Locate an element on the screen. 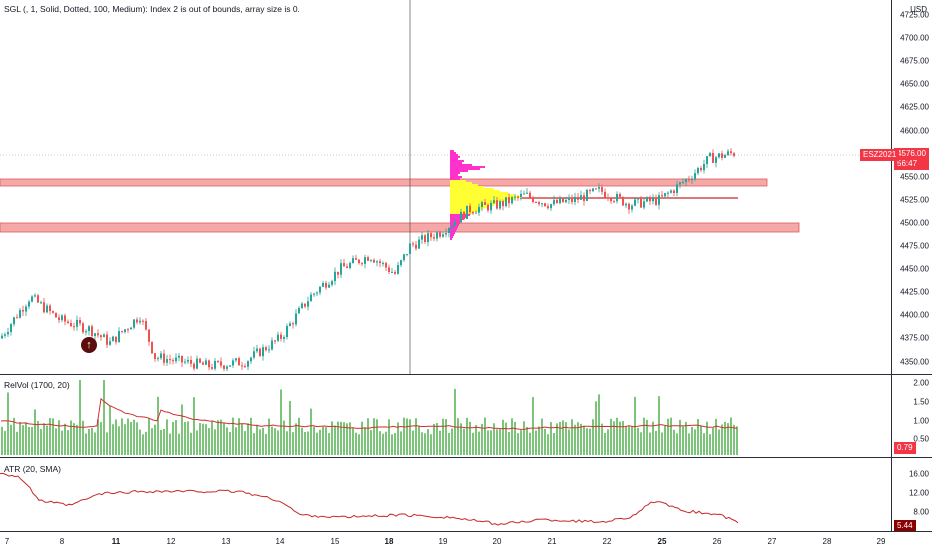  up-arrow-icon: ↑ is located at coordinates (89, 345).